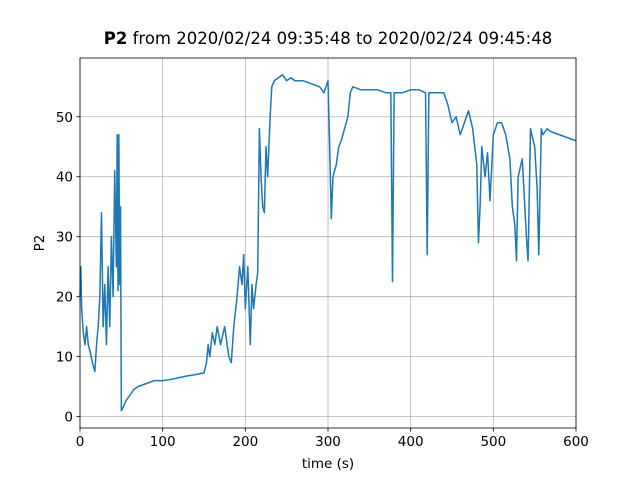 This screenshot has width=640, height=484. Describe the element at coordinates (40, 243) in the screenshot. I see `y-axis-label: P2` at that location.